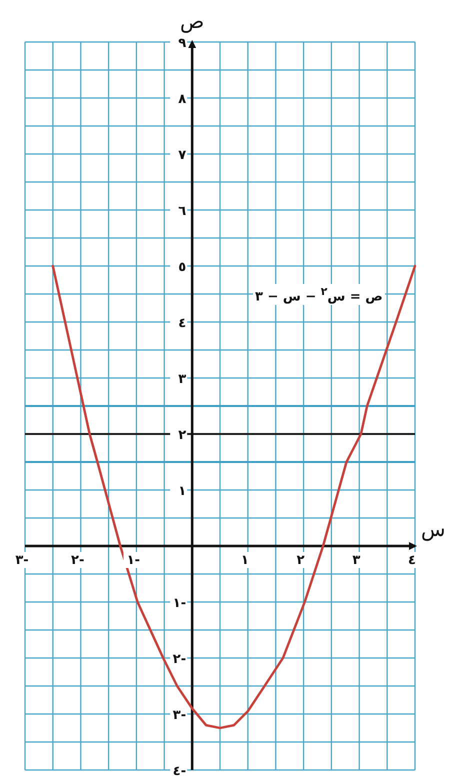 Image resolution: width=462 pixels, height=778 pixels. Describe the element at coordinates (244, 560) in the screenshot. I see `x-tick-label: ١` at that location.